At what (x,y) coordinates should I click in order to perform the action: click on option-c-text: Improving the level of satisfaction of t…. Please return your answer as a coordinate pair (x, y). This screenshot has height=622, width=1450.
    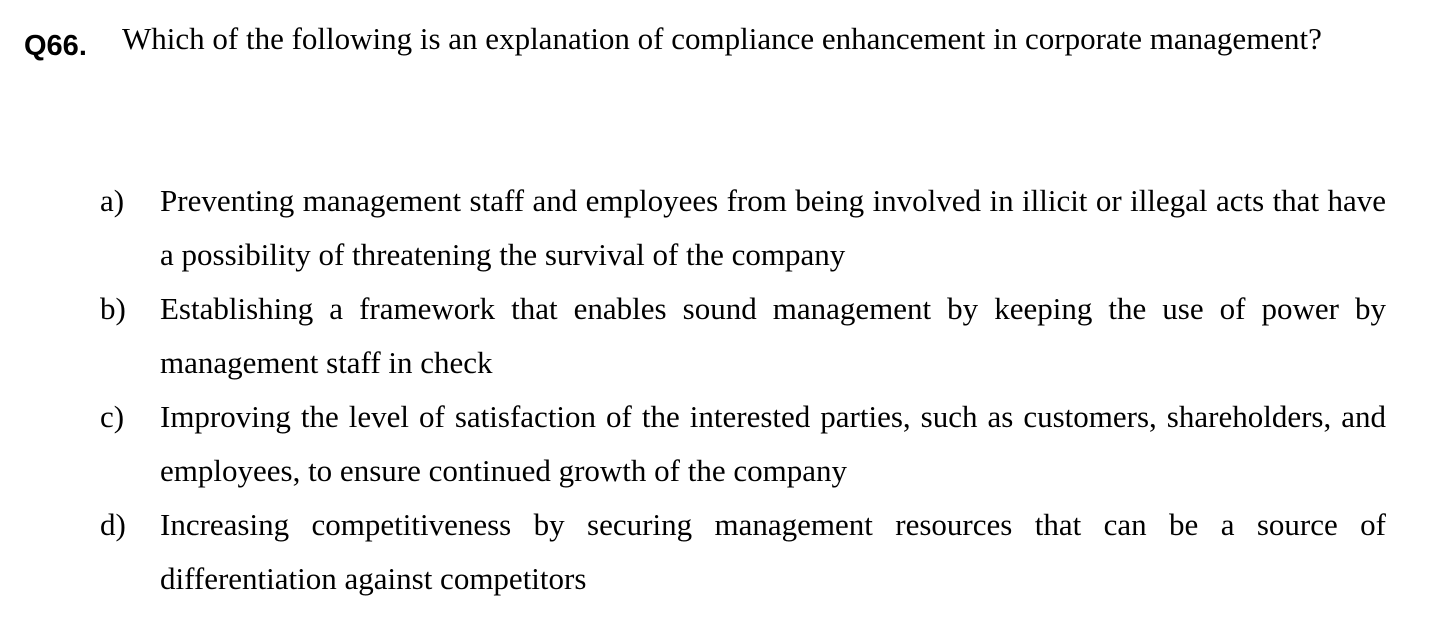
    Looking at the image, I should click on (773, 443).